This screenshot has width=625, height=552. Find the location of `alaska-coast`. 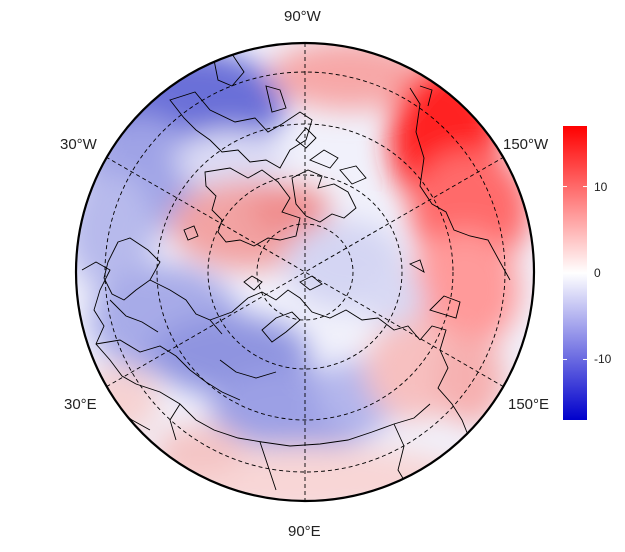

alaska-coast is located at coordinates (460, 184).